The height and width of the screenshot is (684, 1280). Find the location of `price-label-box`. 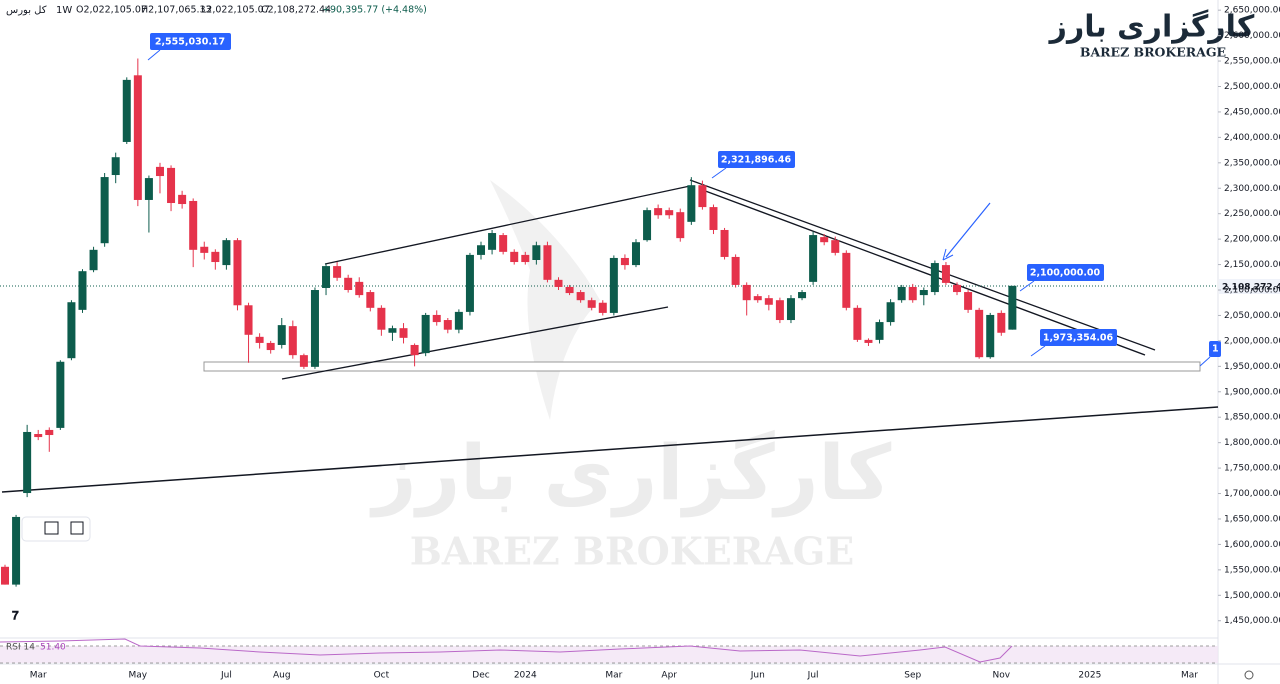

price-label-box is located at coordinates (1249, 286).